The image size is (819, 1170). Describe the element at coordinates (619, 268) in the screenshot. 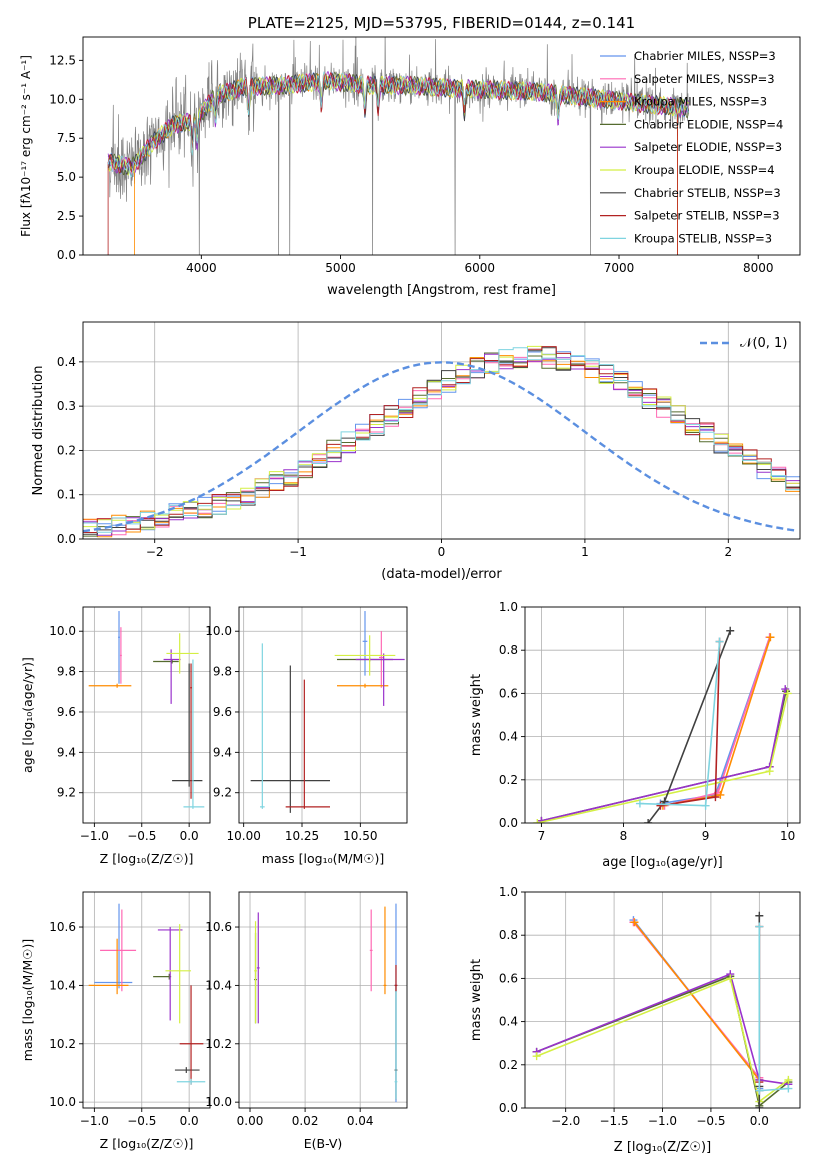

I see `x-tick-label: 7000` at that location.